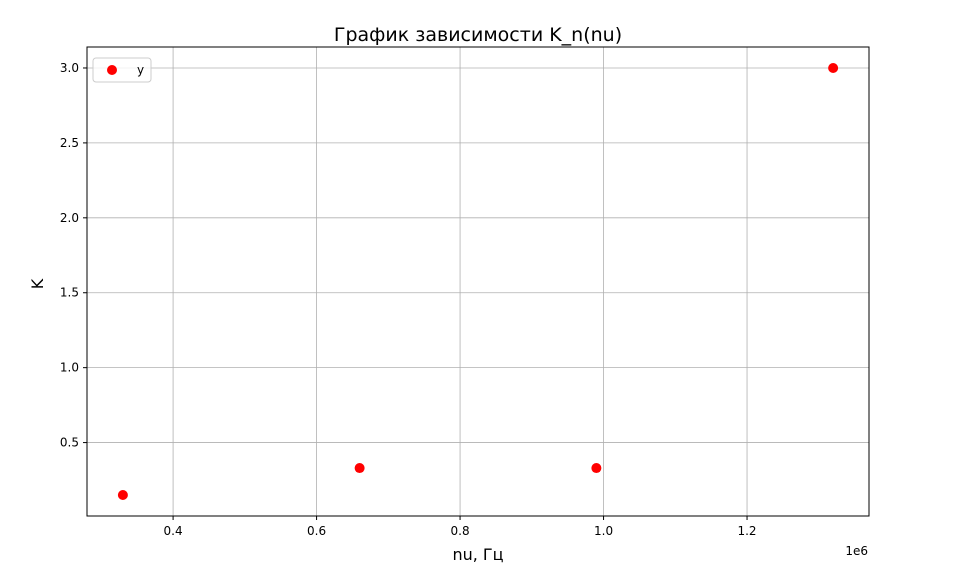  I want to click on x-tick-label: 1.2, so click(746, 531).